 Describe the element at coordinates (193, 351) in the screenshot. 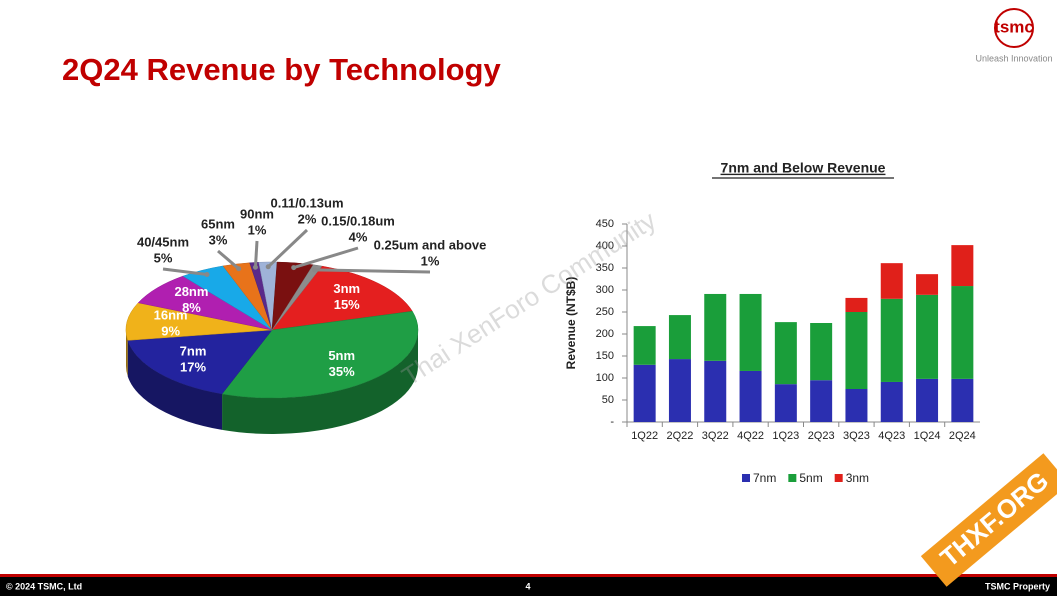

I see `slice-label: 7nm` at that location.